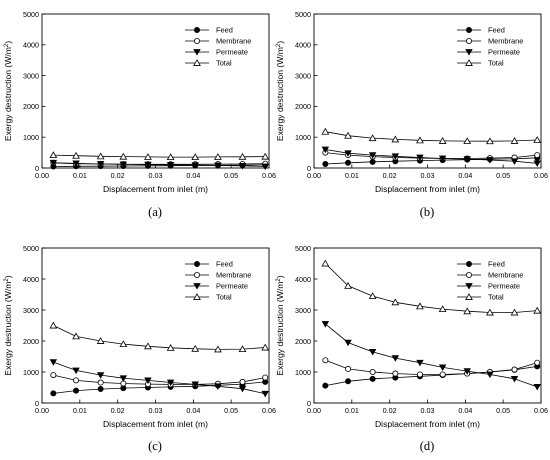 This screenshot has width=550, height=460. I want to click on legend-marker-feed, so click(196, 263).